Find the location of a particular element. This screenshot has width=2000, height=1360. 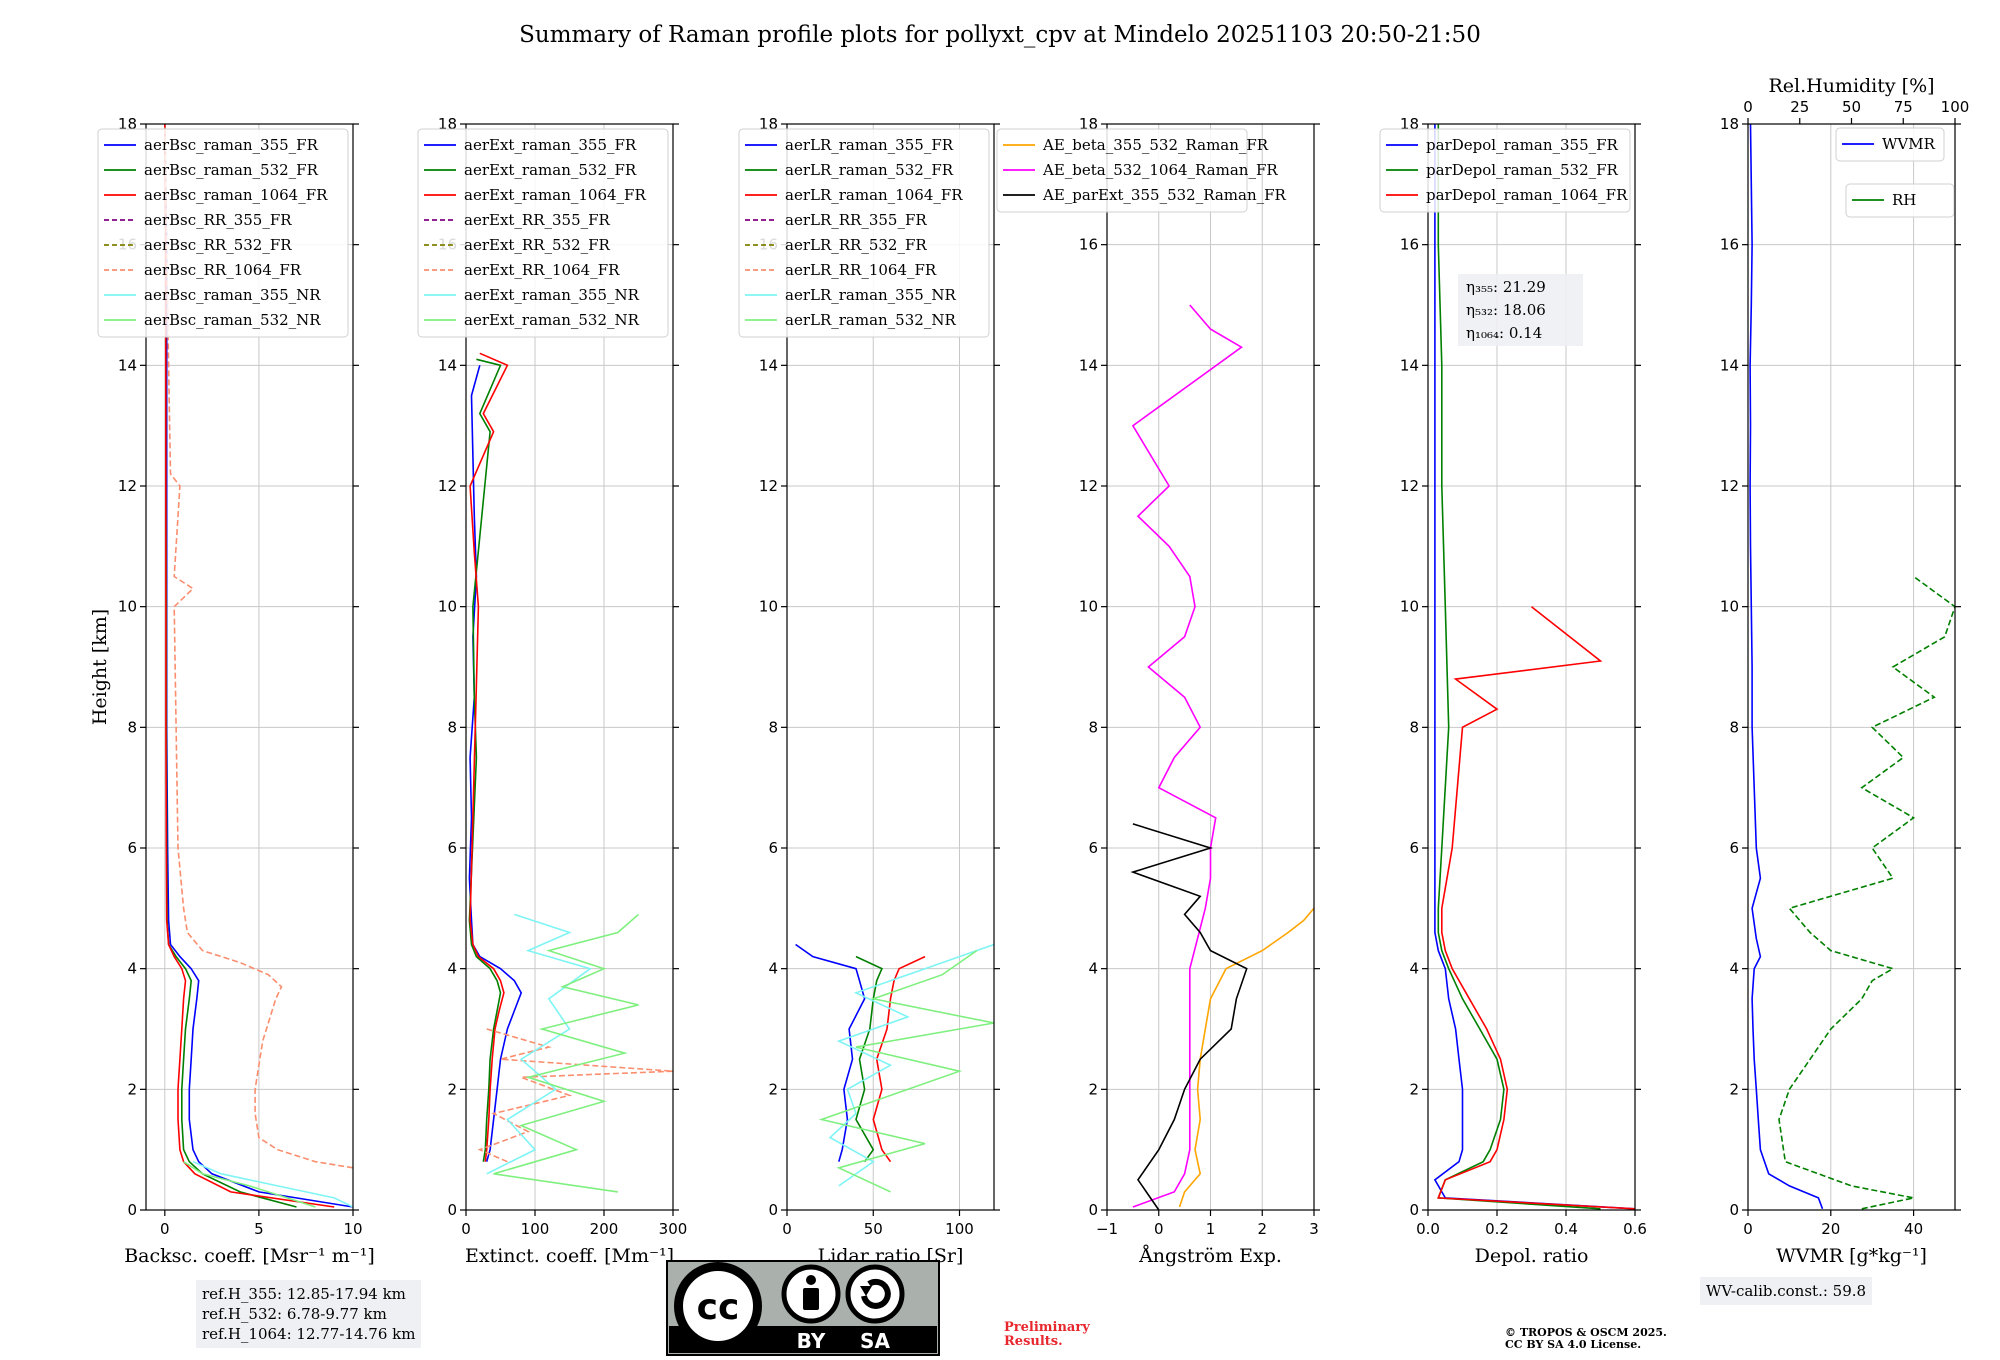

series-line-aerBsc_RR_1064_FR is located at coordinates (258, 646).